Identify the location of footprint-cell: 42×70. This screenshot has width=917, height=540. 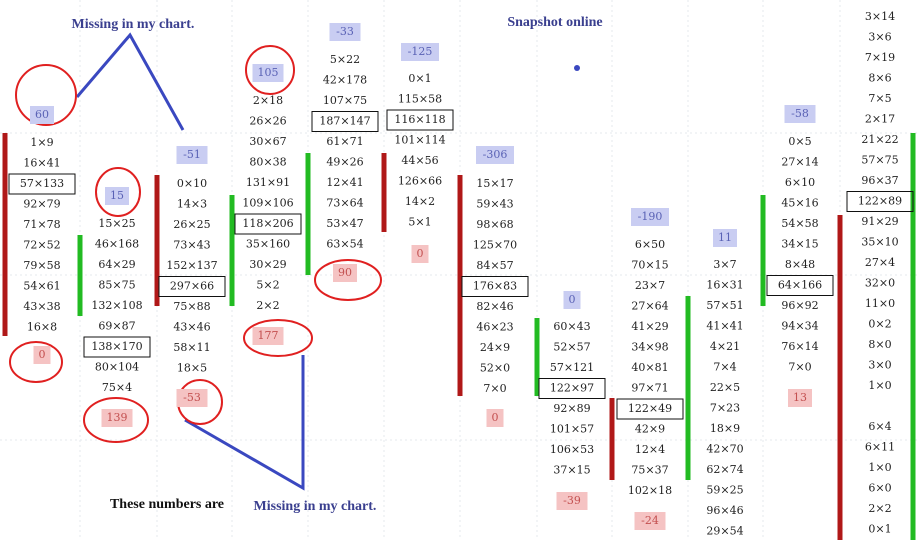
(724, 449).